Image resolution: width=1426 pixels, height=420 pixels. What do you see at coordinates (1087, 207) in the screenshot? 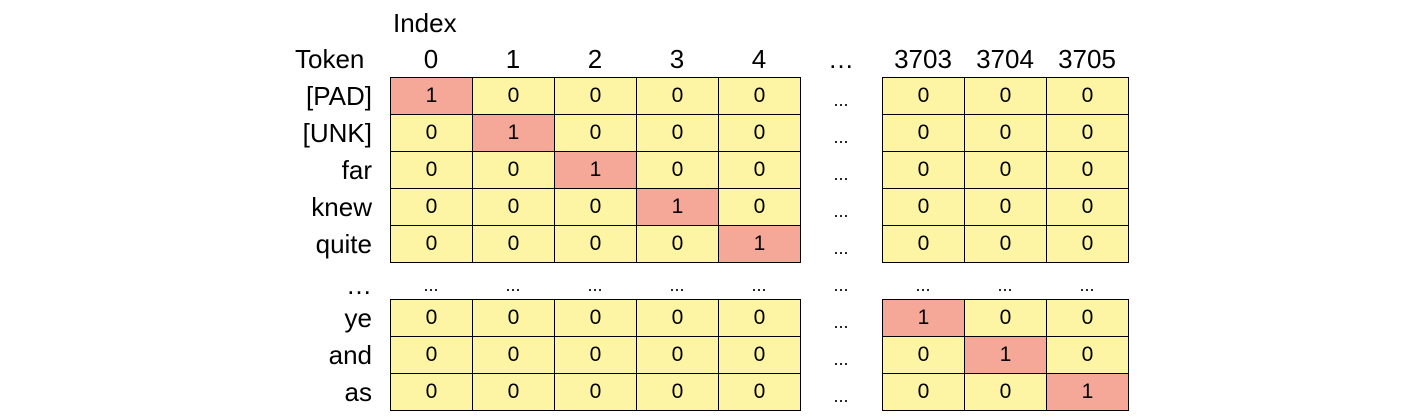
I see `row-knew-cell-3705: 0` at bounding box center [1087, 207].